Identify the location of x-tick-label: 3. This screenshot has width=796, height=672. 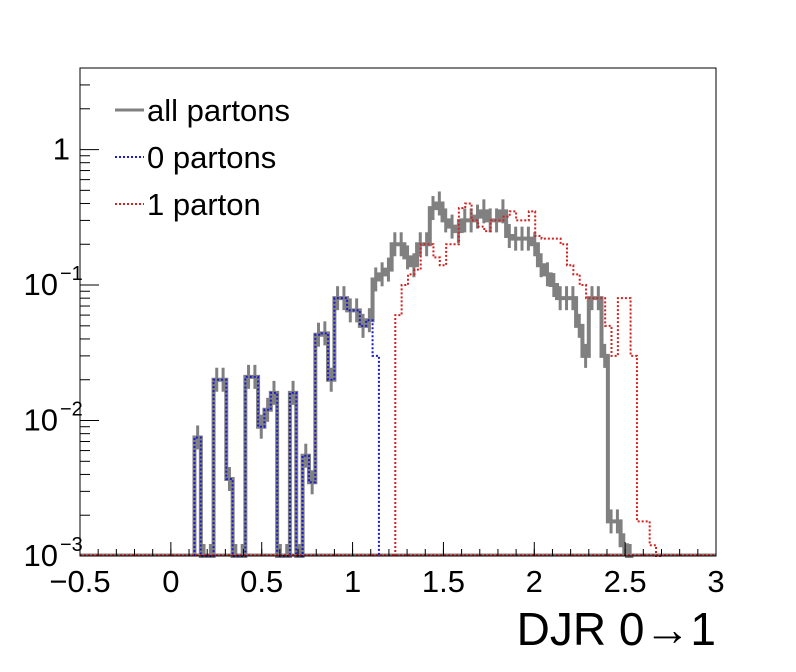
(715, 581).